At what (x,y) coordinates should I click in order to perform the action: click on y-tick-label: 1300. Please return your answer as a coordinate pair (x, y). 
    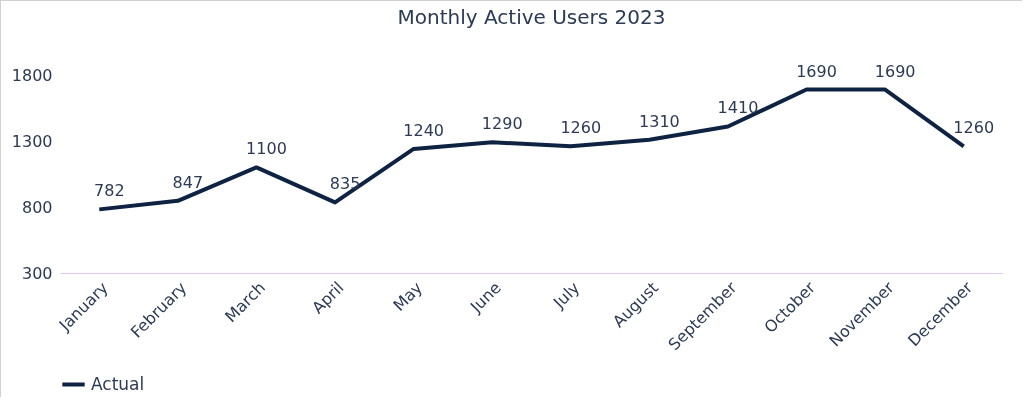
    Looking at the image, I should click on (32, 141).